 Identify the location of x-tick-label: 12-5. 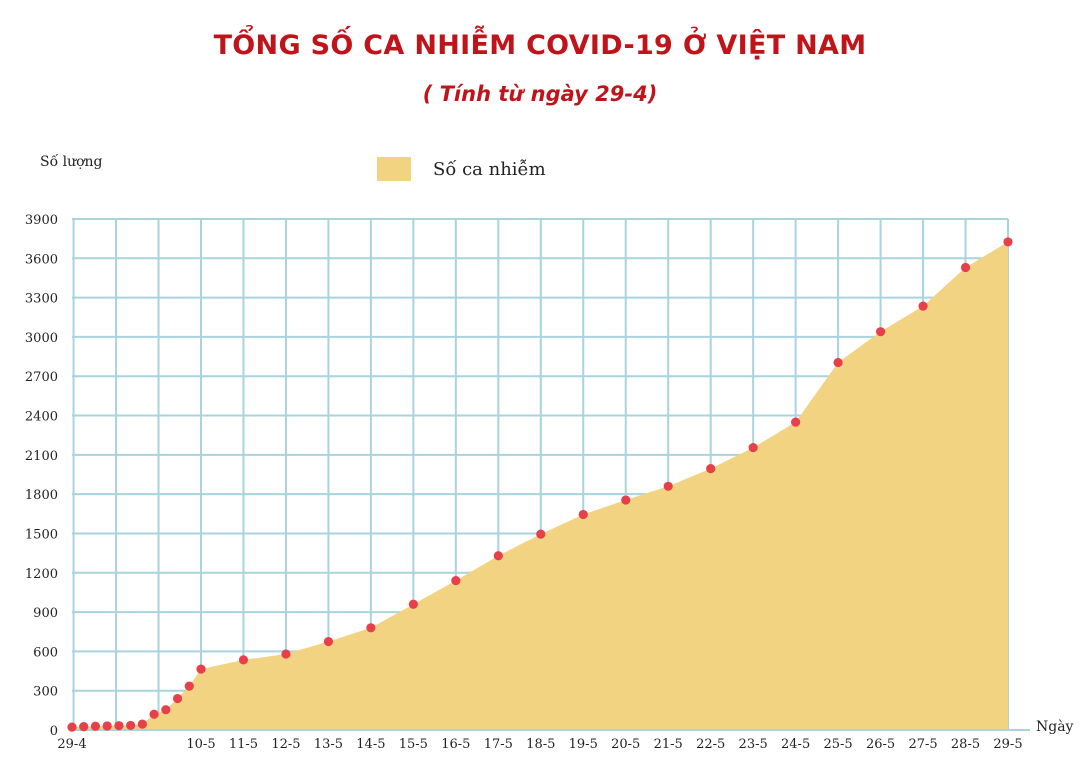
(285, 744).